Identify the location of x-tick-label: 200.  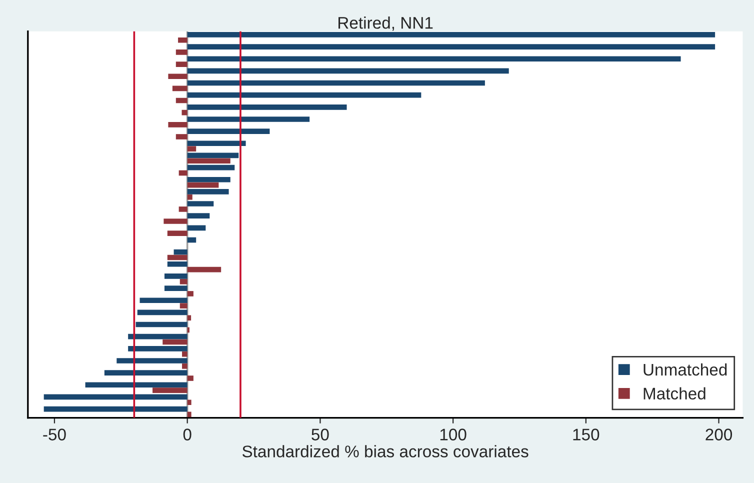
(719, 434).